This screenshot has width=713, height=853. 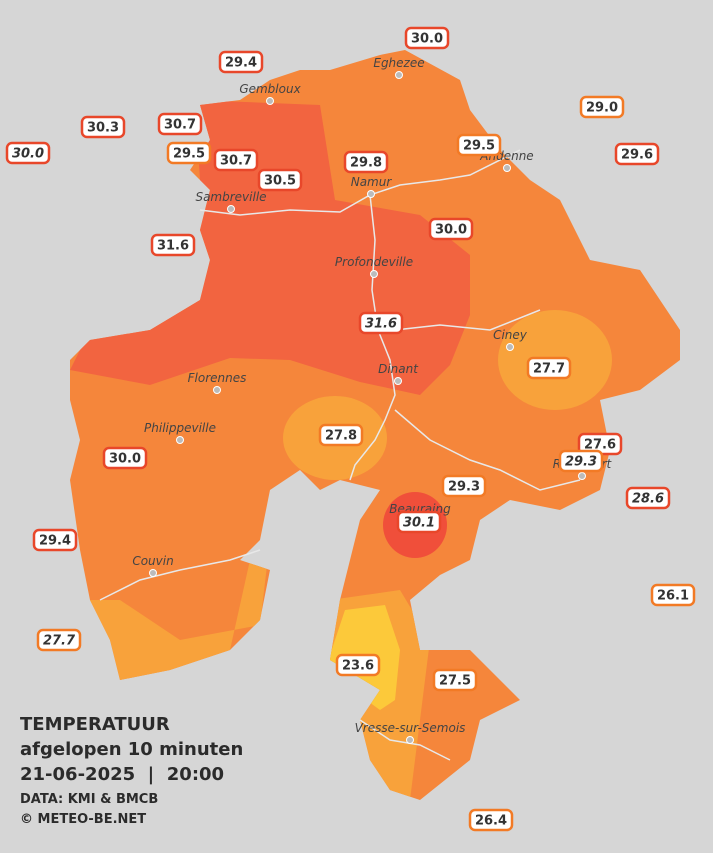 I want to click on station-value: 26.4, so click(x=491, y=821).